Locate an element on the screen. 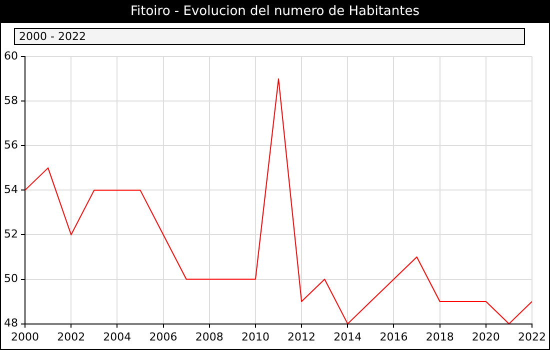 Image resolution: width=550 pixels, height=350 pixels. x-tick-label: 2002 is located at coordinates (71, 337).